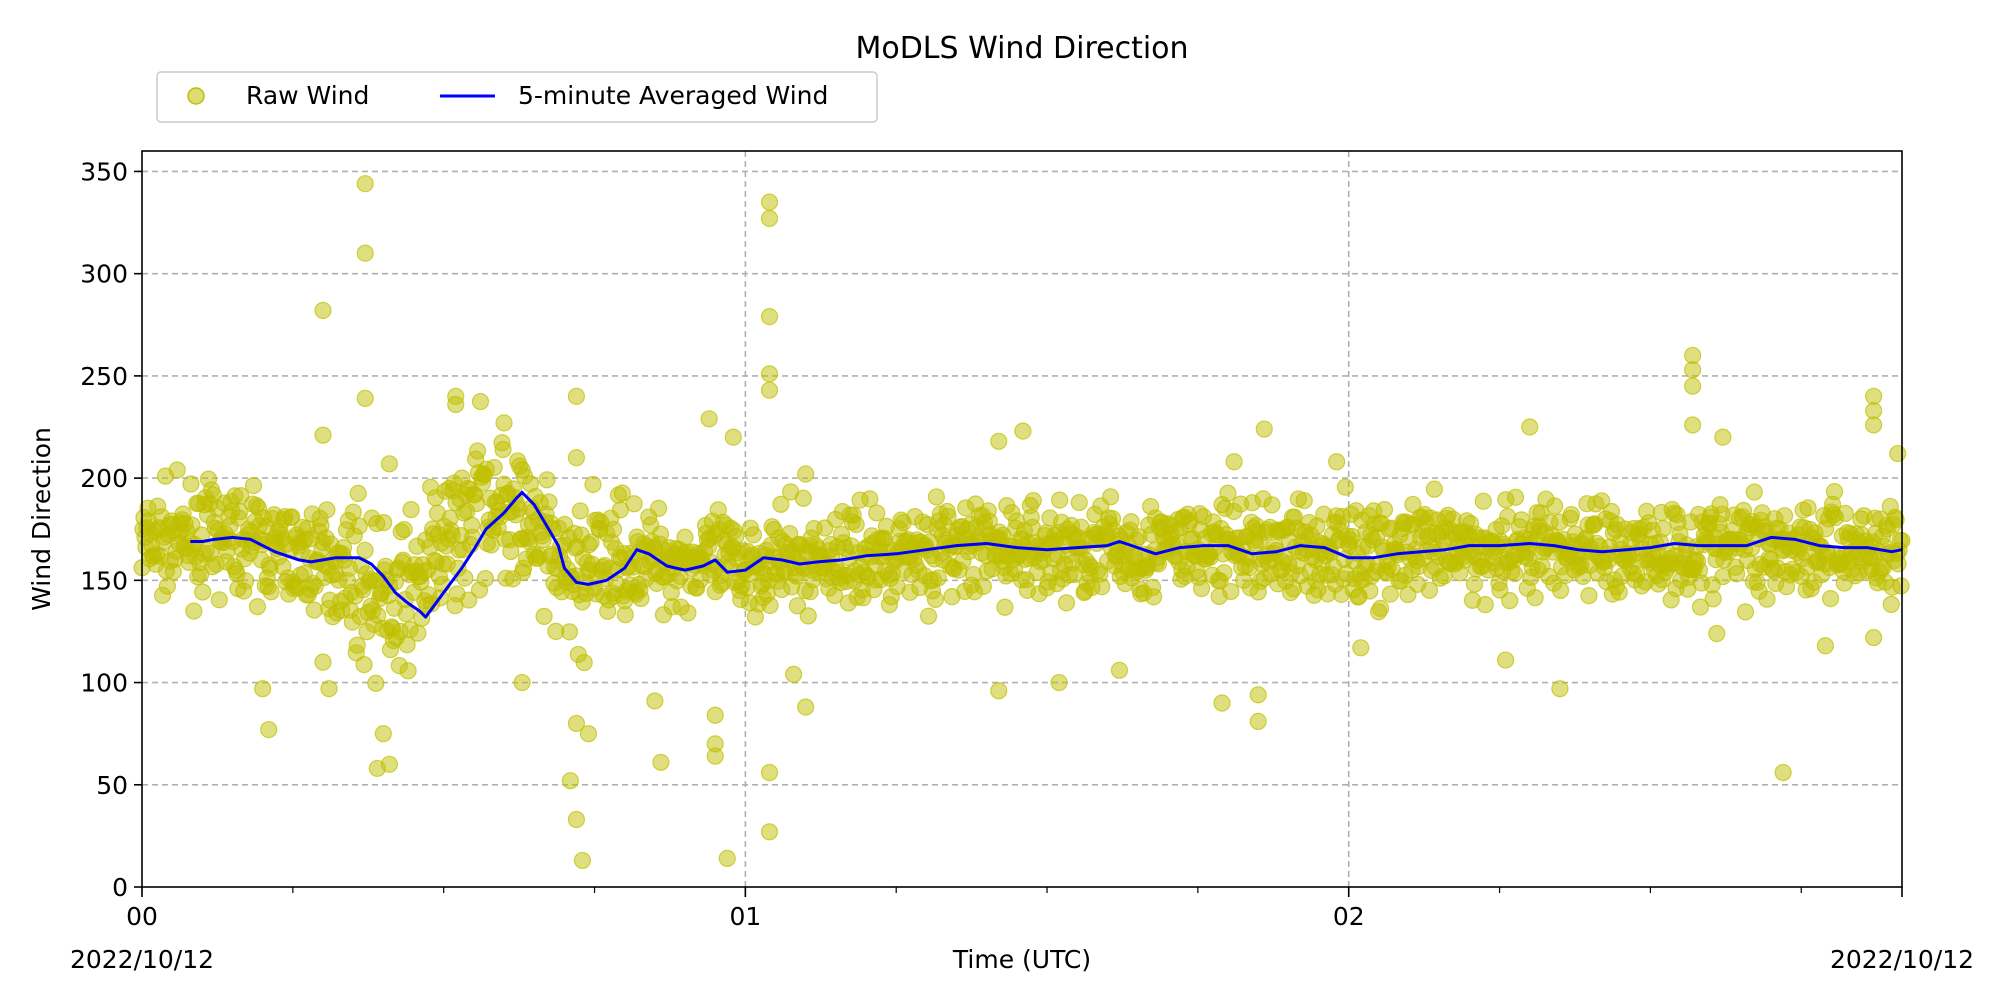  Describe the element at coordinates (196, 96) in the screenshot. I see `legend-marker-raw-wind` at that location.